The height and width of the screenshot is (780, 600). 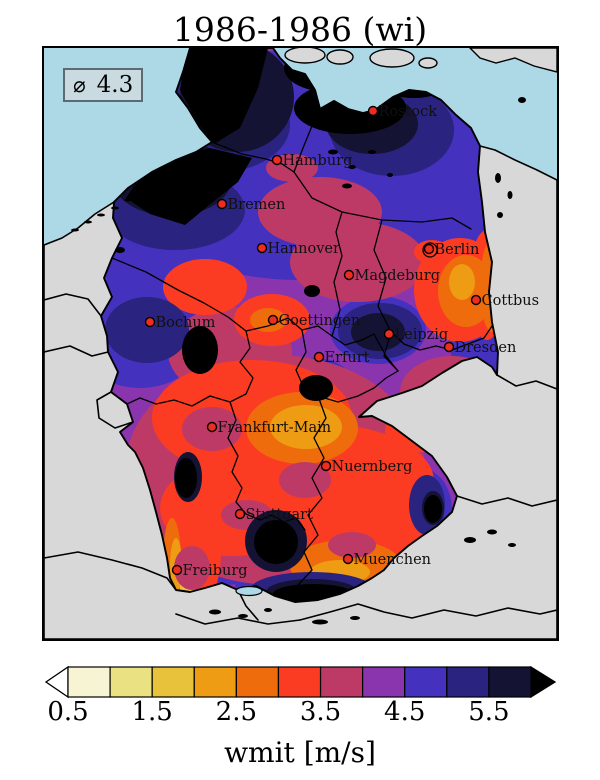 What do you see at coordinates (489, 712) in the screenshot?
I see `colorbar-tick: 5.5` at bounding box center [489, 712].